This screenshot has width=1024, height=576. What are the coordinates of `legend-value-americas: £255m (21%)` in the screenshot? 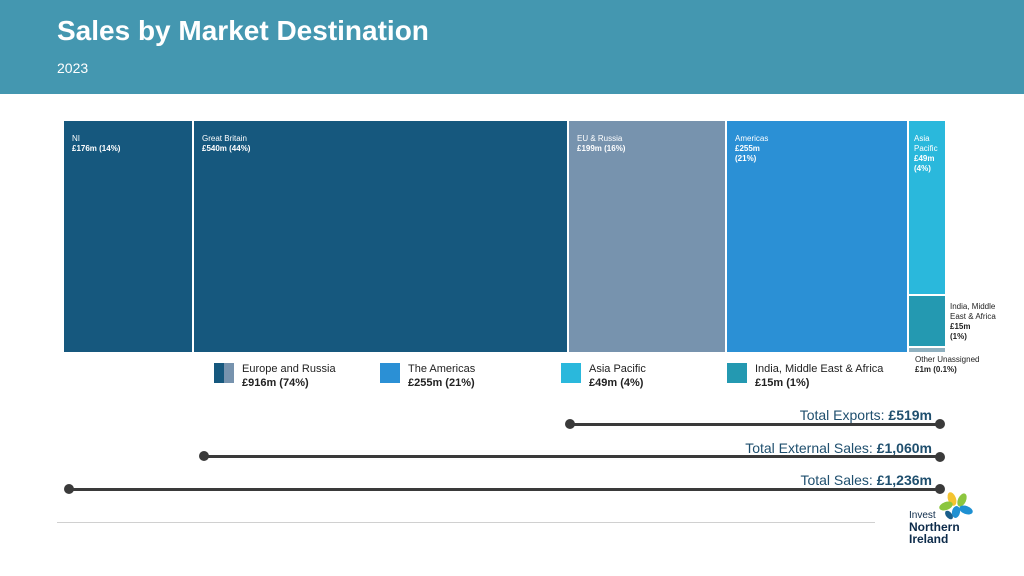 It's located at (441, 383).